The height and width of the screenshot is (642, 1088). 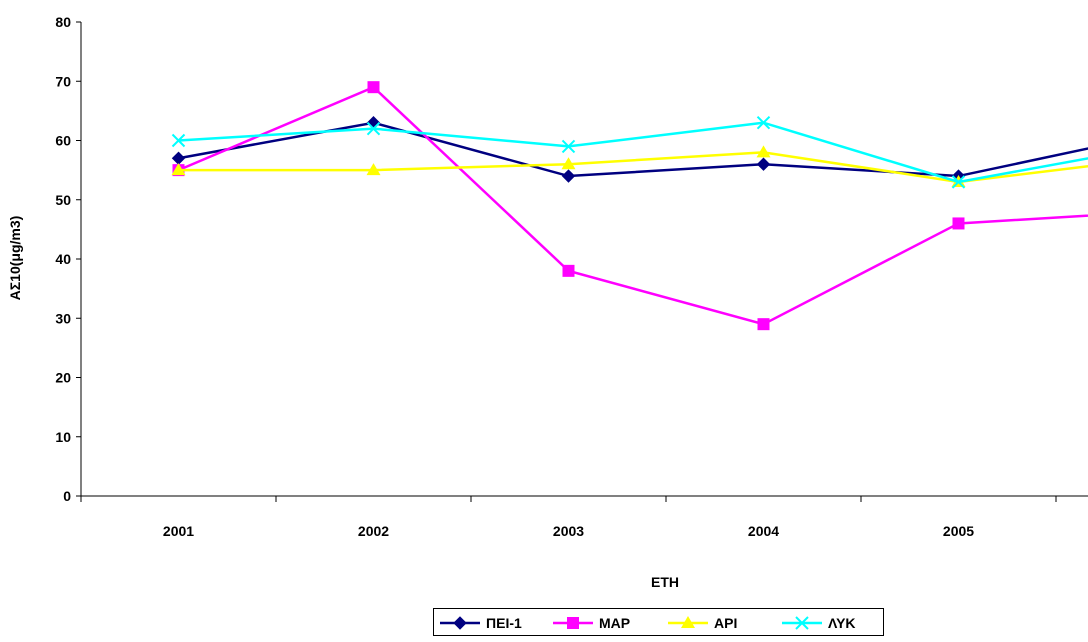 I want to click on legend-item: ΜΑΡ, so click(x=591, y=623).